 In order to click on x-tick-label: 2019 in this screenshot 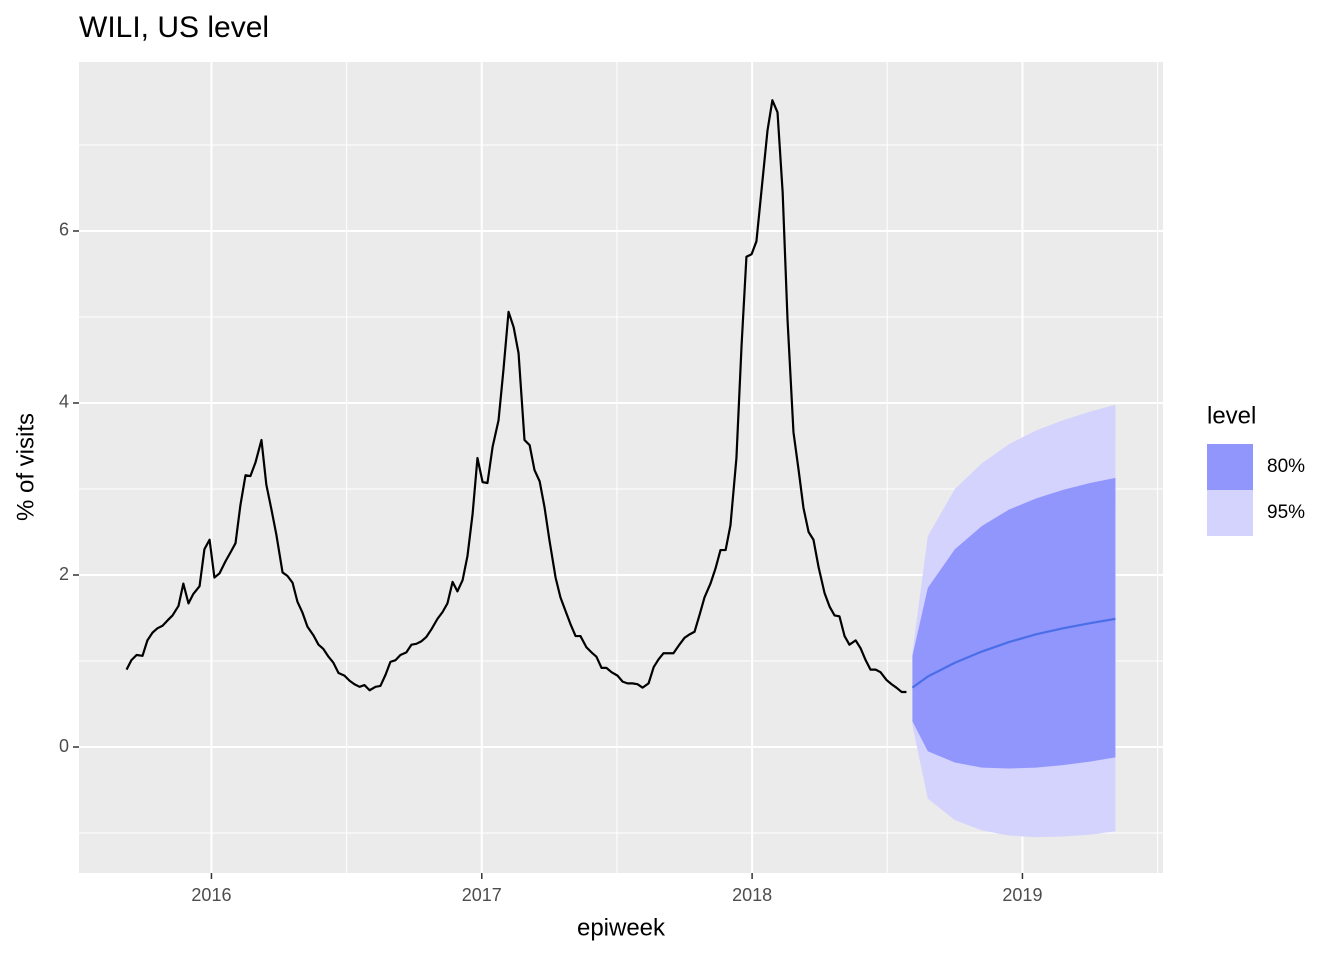, I will do `click(1022, 895)`.